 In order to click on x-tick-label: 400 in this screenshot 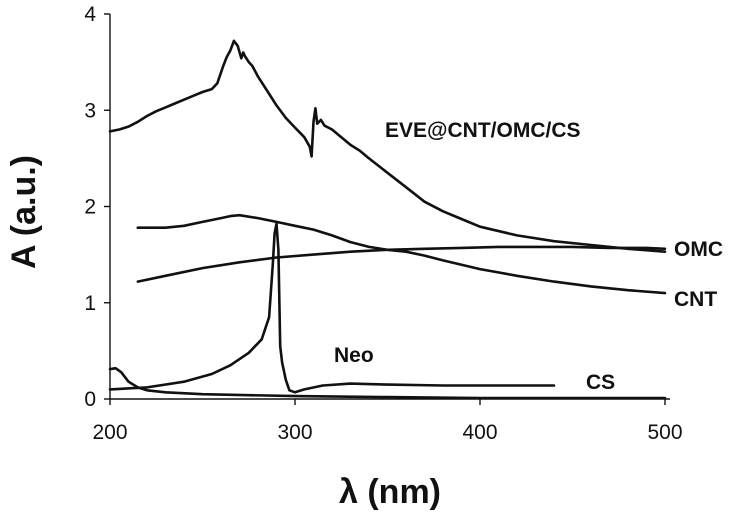, I will do `click(479, 432)`.